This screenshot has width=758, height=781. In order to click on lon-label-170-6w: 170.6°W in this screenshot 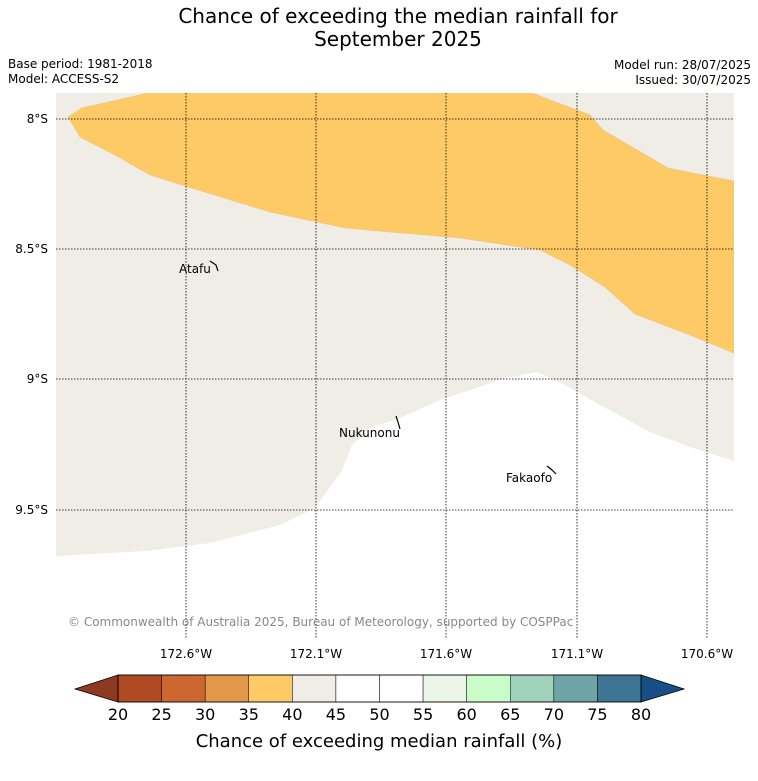, I will do `click(707, 654)`.